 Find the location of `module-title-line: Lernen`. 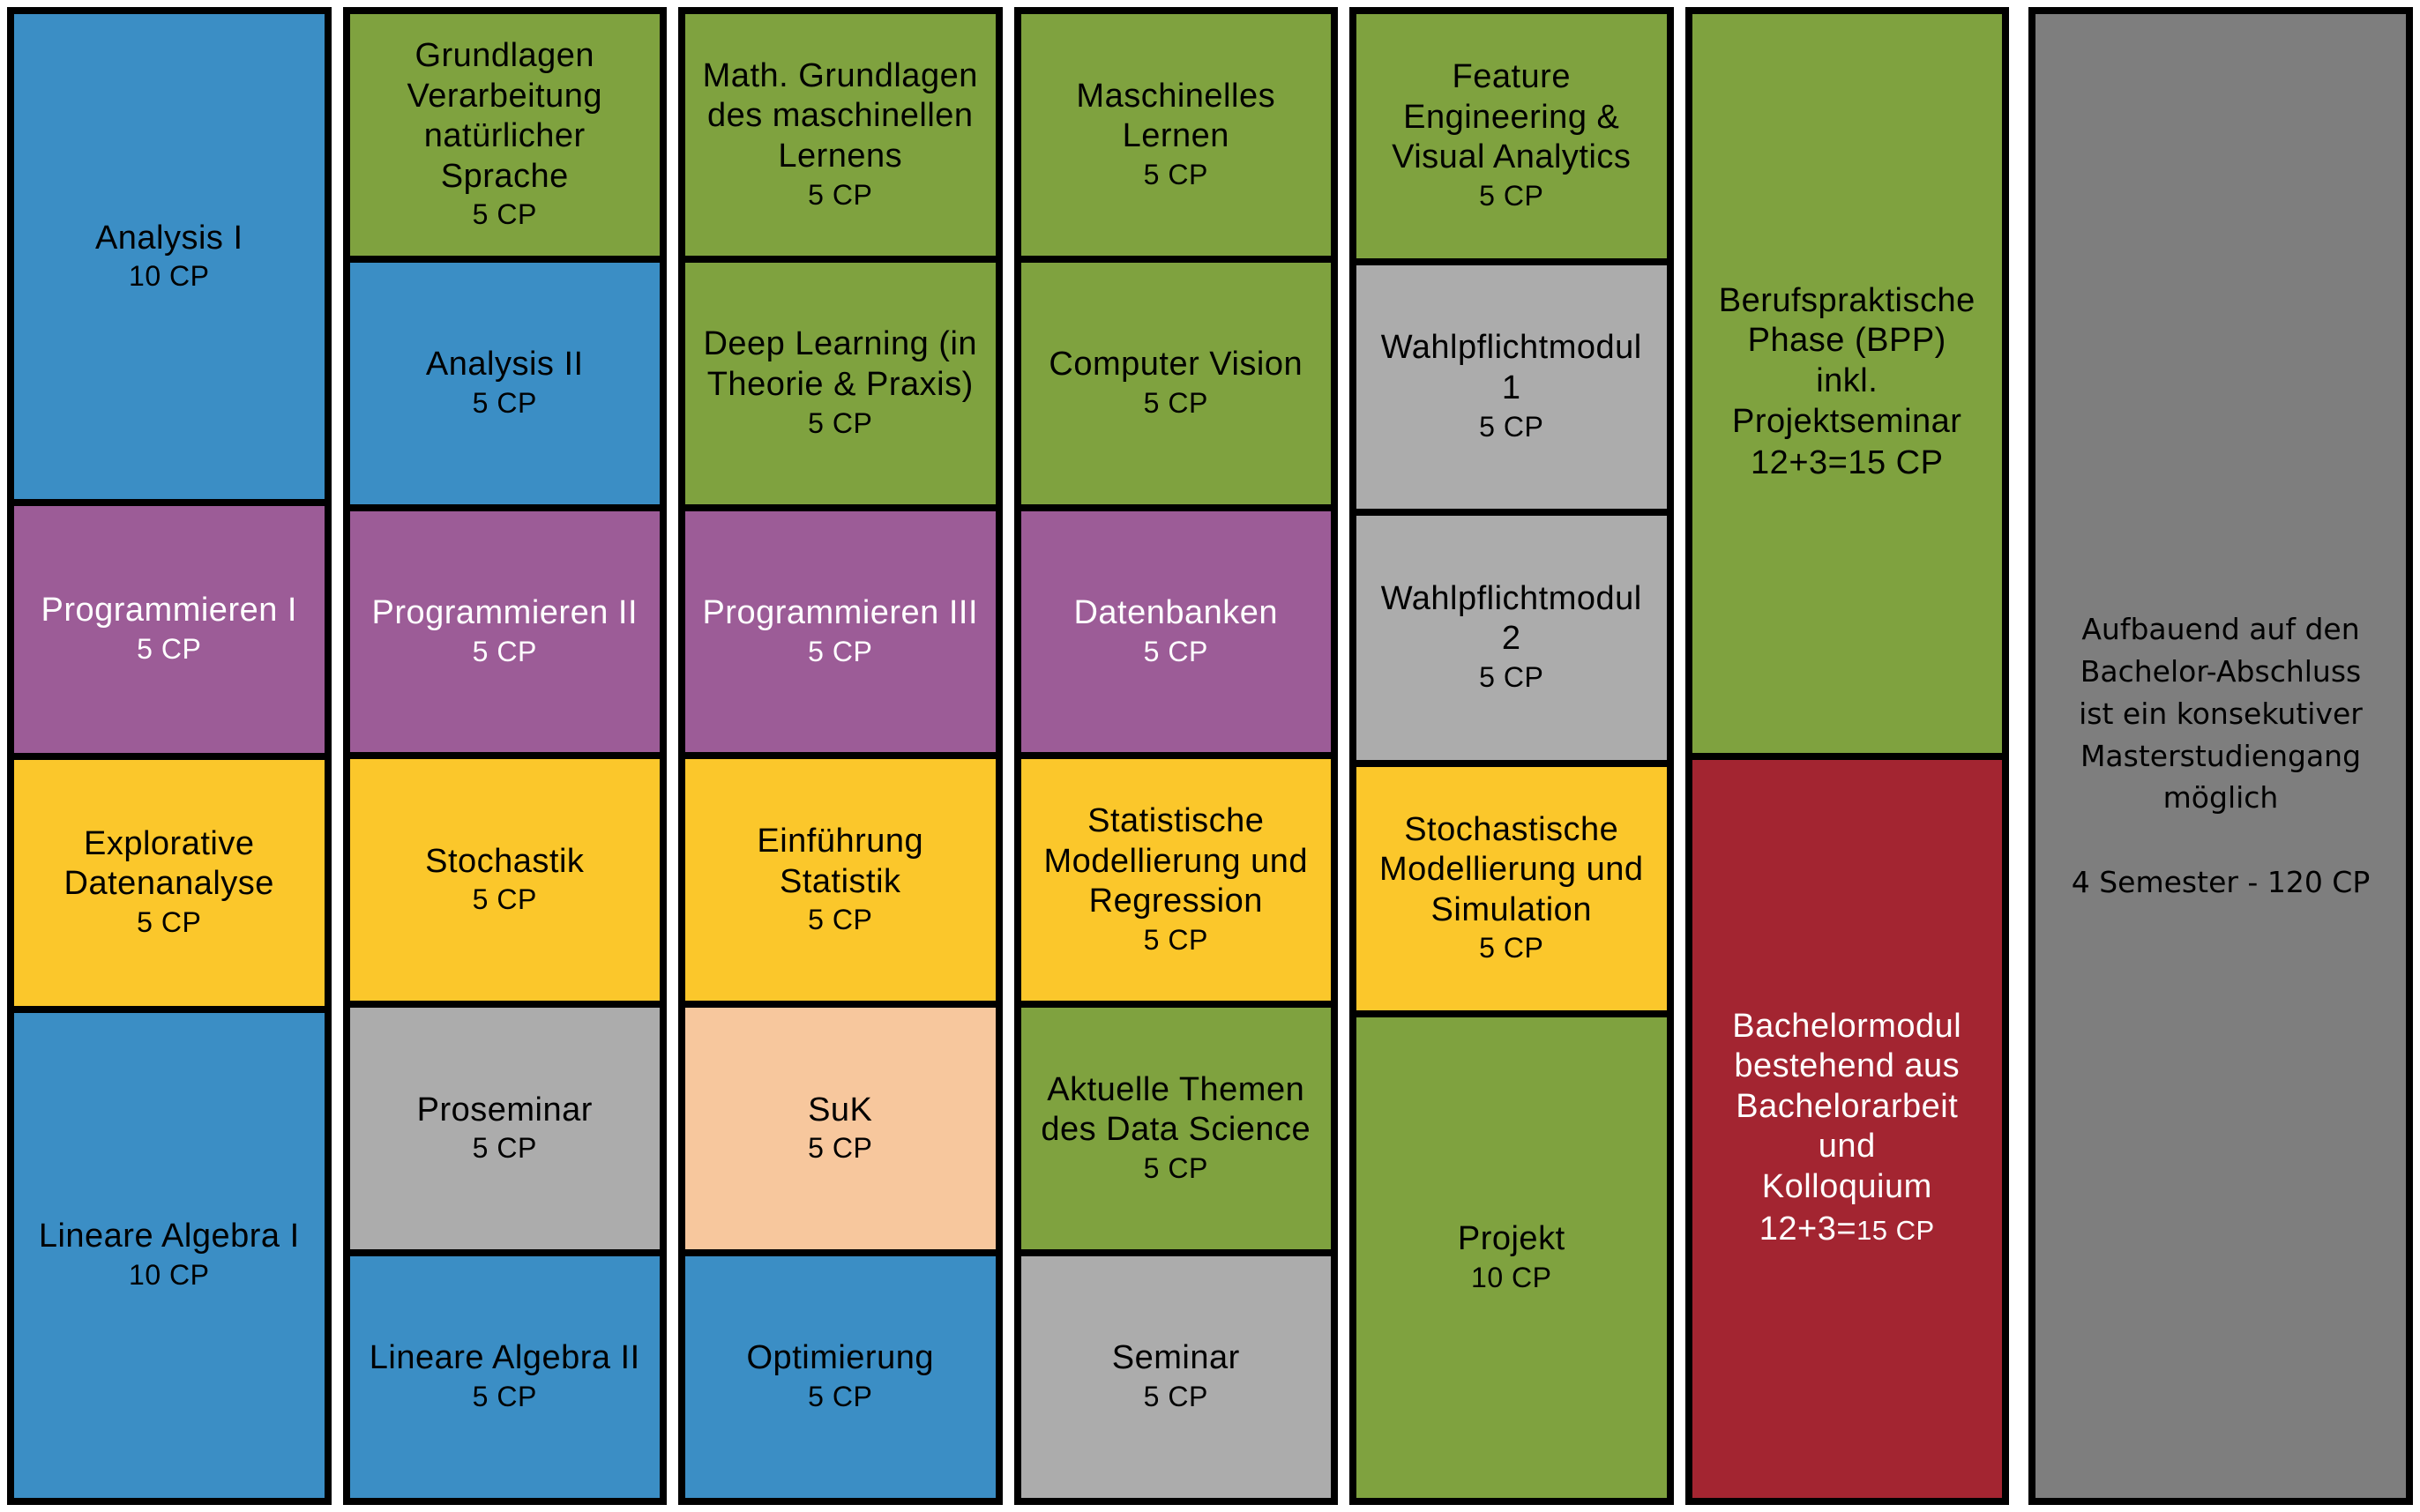

module-title-line: Lernen is located at coordinates (1175, 136).